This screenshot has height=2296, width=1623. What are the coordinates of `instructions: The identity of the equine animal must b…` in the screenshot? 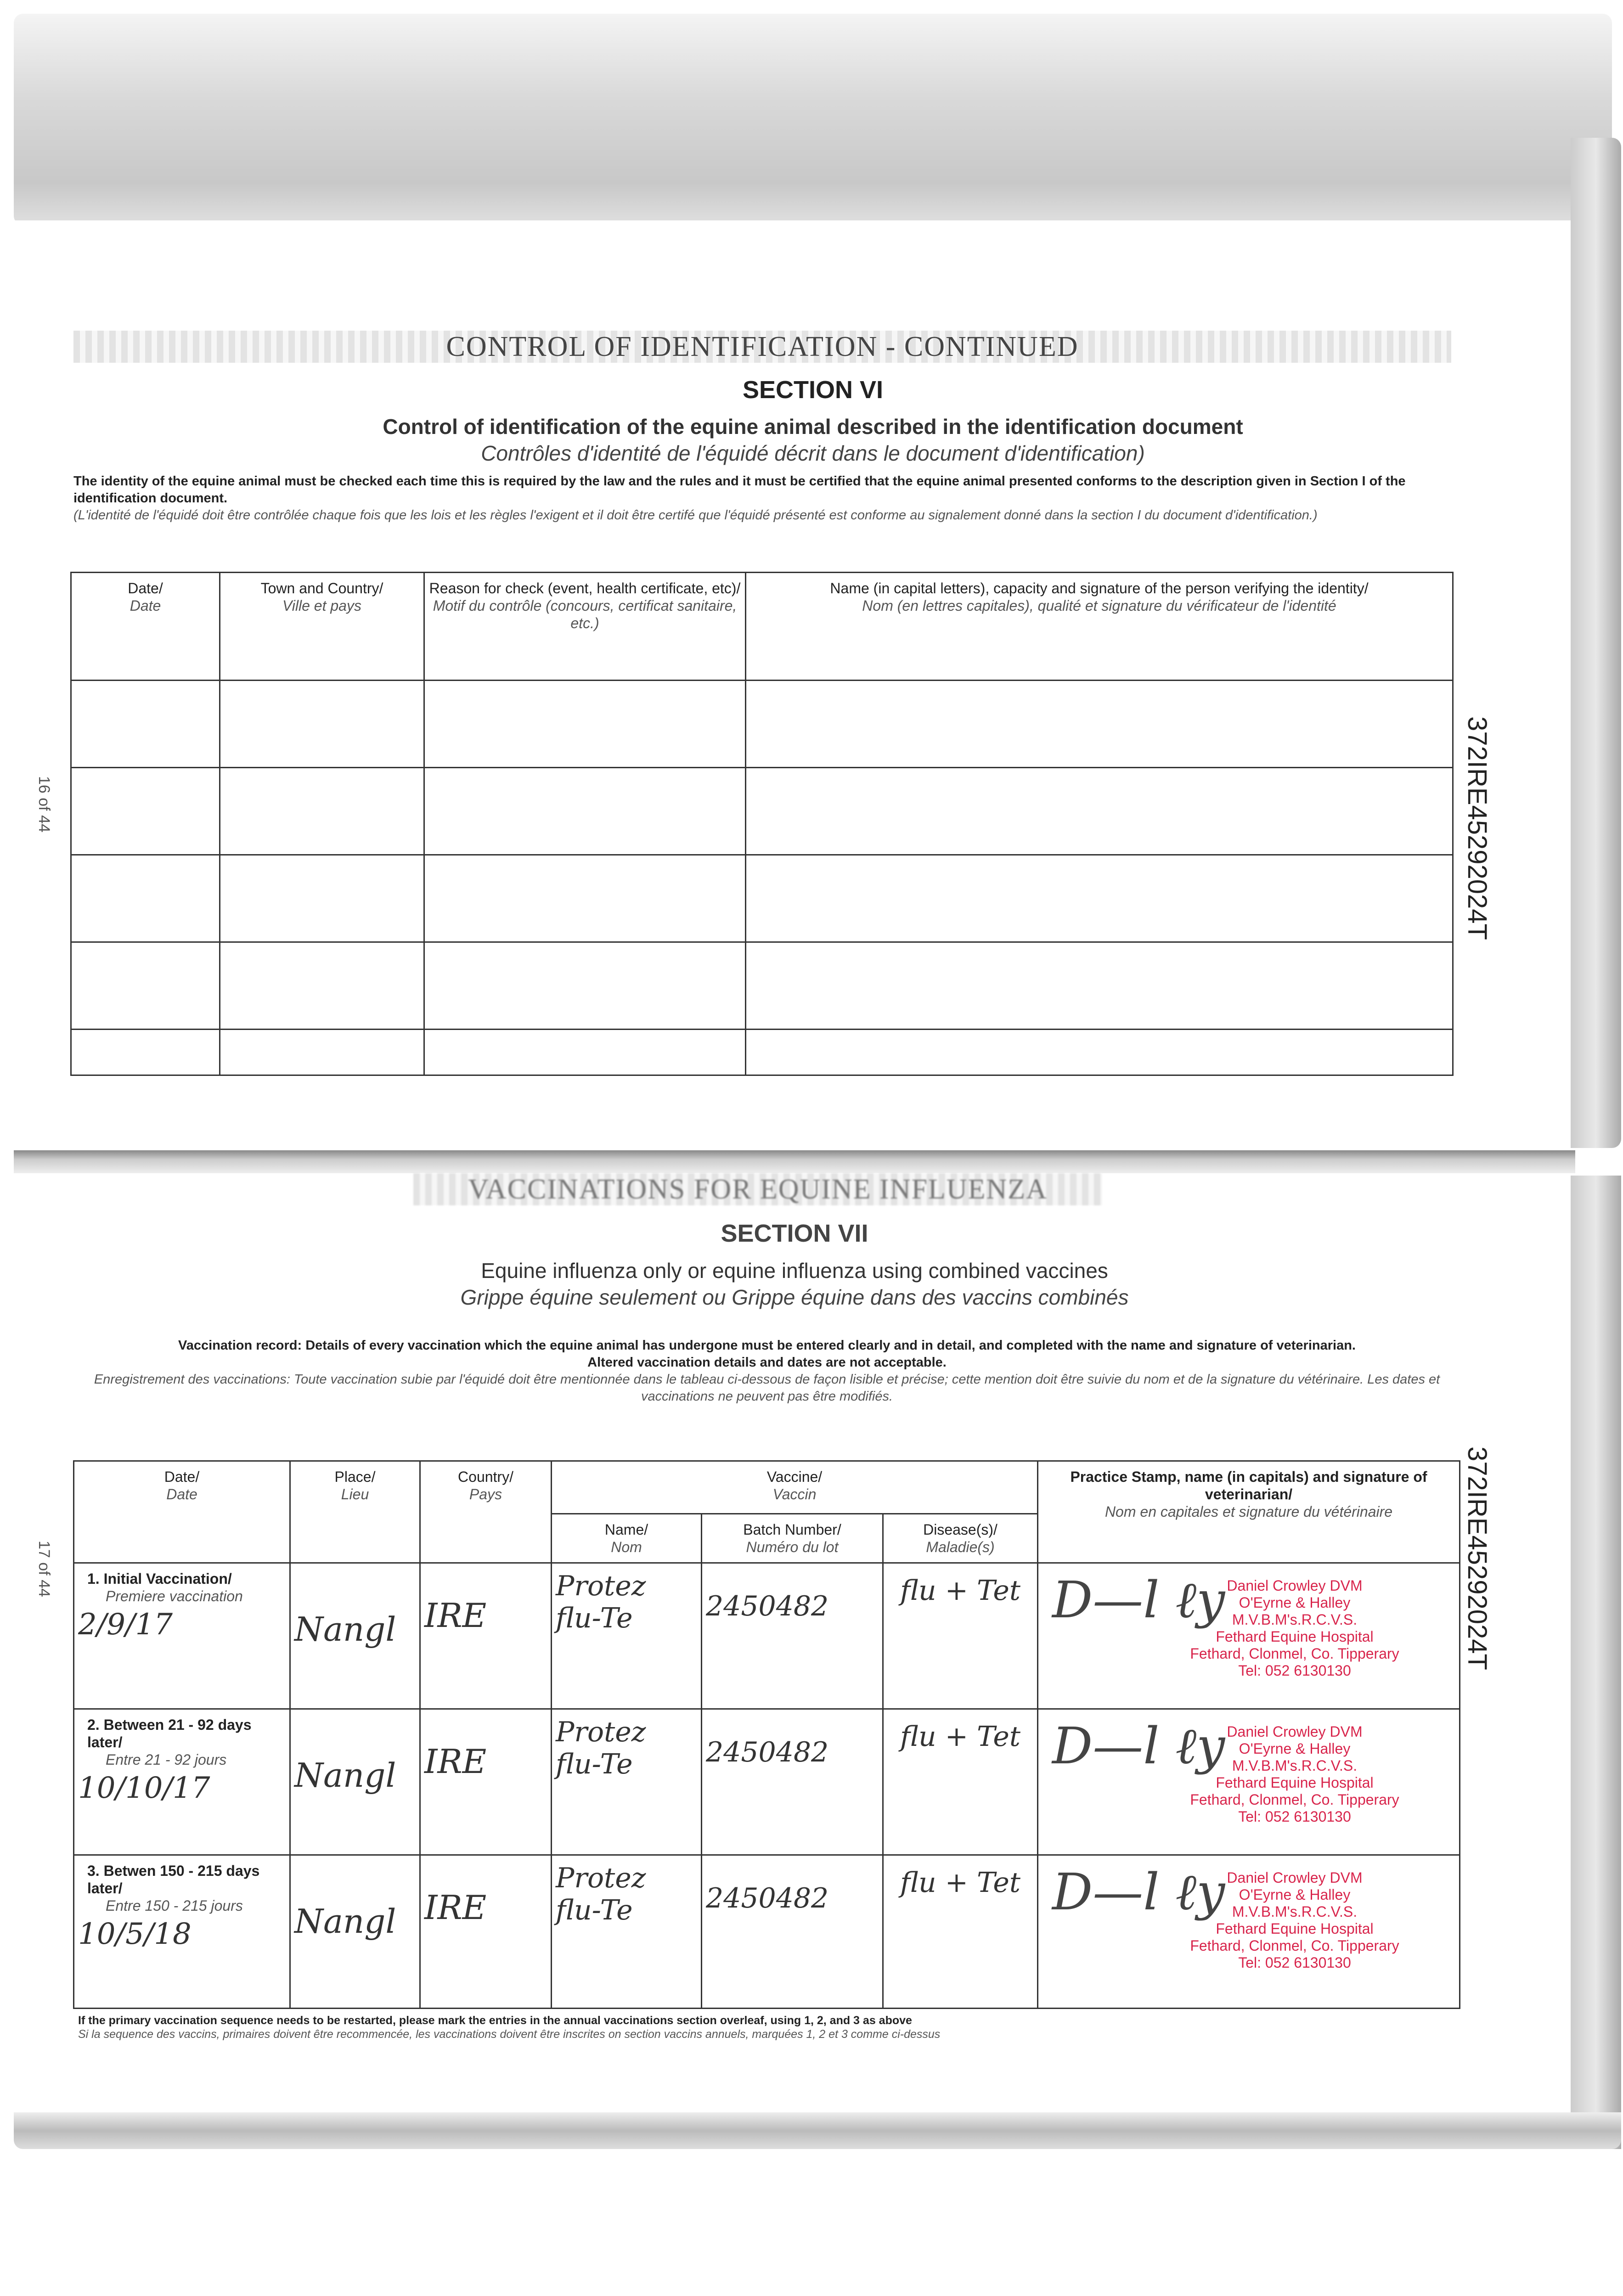 It's located at (762, 499).